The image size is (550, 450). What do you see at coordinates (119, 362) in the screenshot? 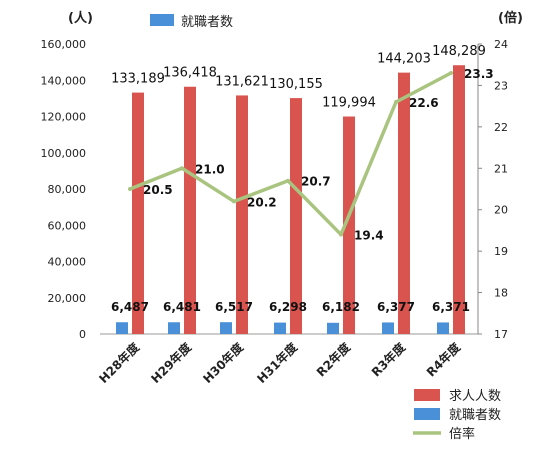
I see `x-tick-label: H28年度` at bounding box center [119, 362].